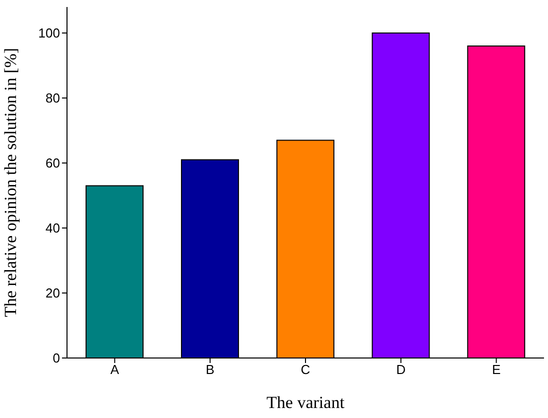 The image size is (548, 418). I want to click on x-tick-label: C, so click(305, 370).